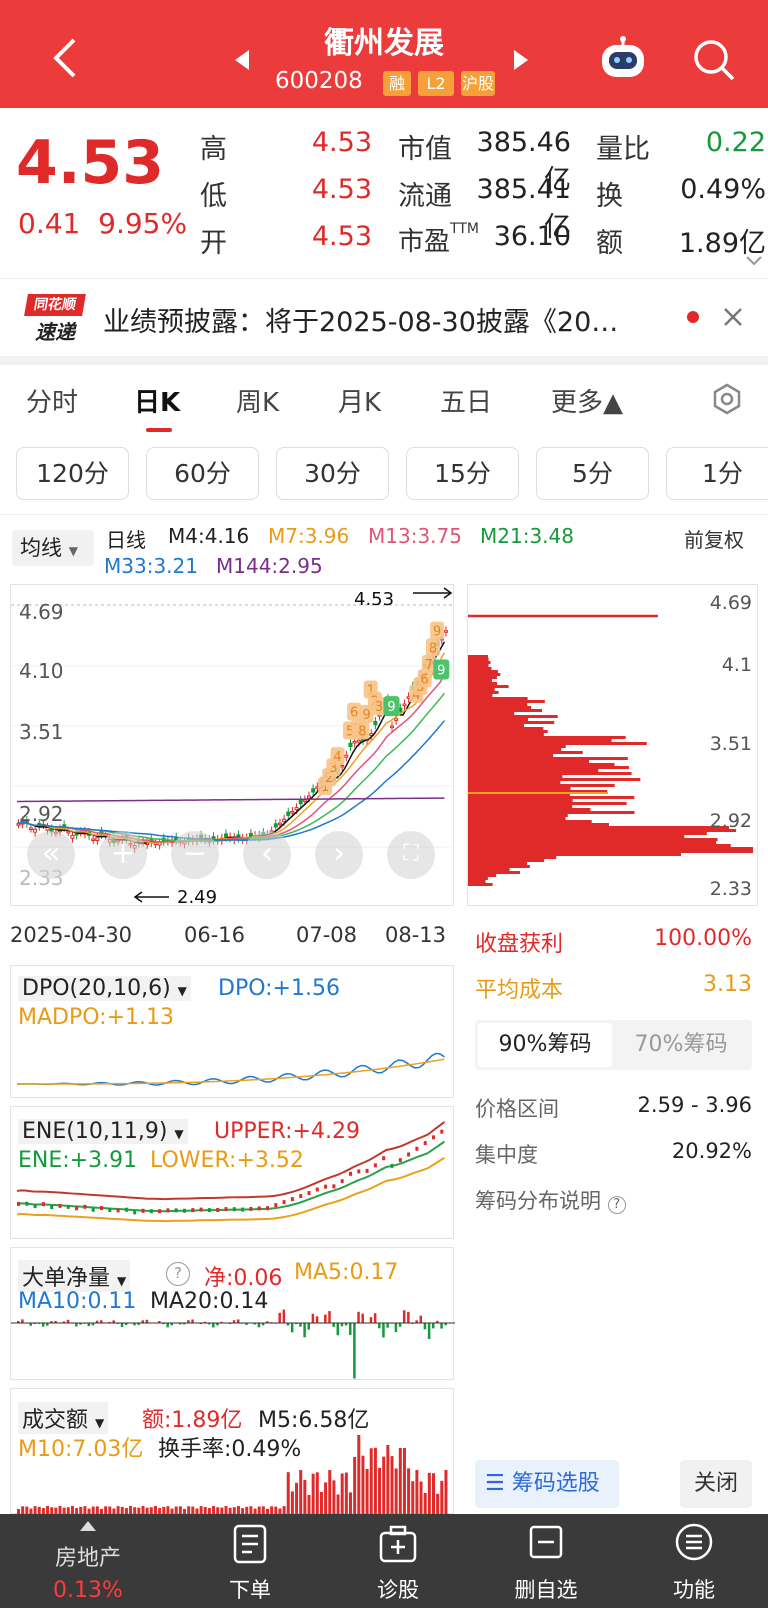  Describe the element at coordinates (592, 473) in the screenshot. I see `period-5min: 5分` at that location.